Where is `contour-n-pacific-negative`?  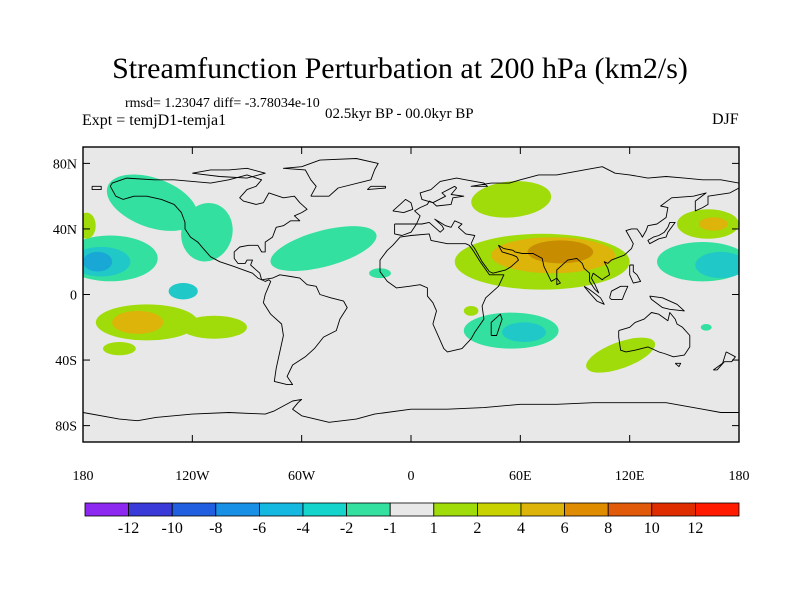
contour-n-pacific-negative is located at coordinates (152, 202).